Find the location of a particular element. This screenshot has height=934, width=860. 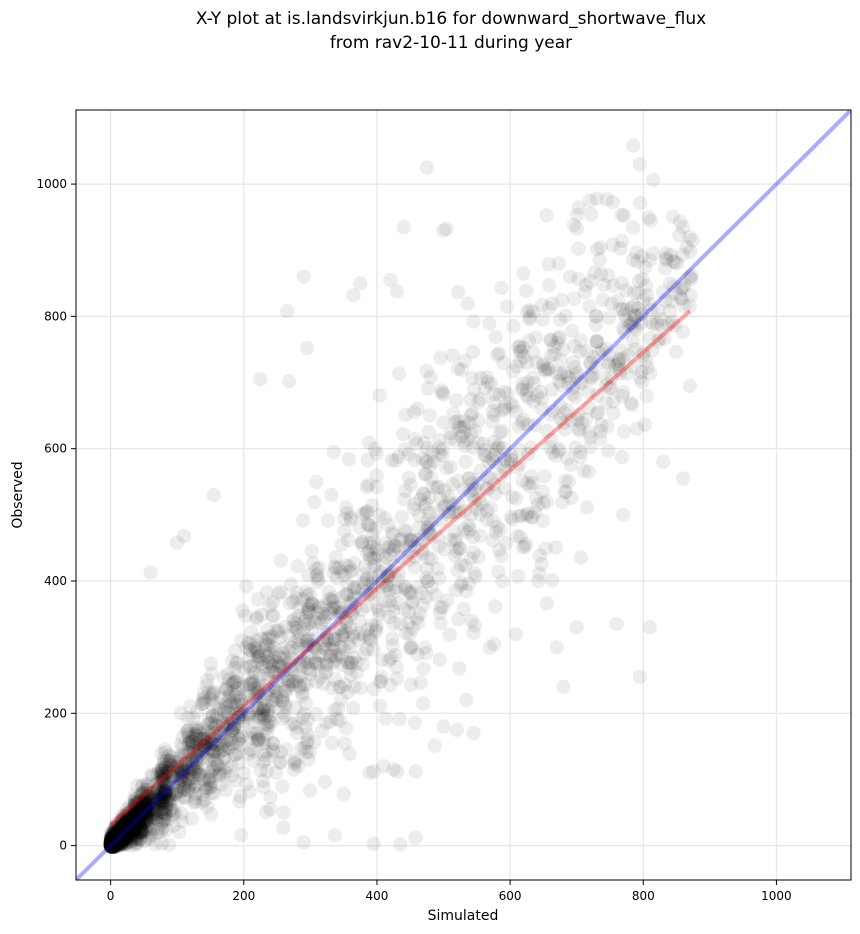

x-tick-label: 1000 is located at coordinates (776, 896).